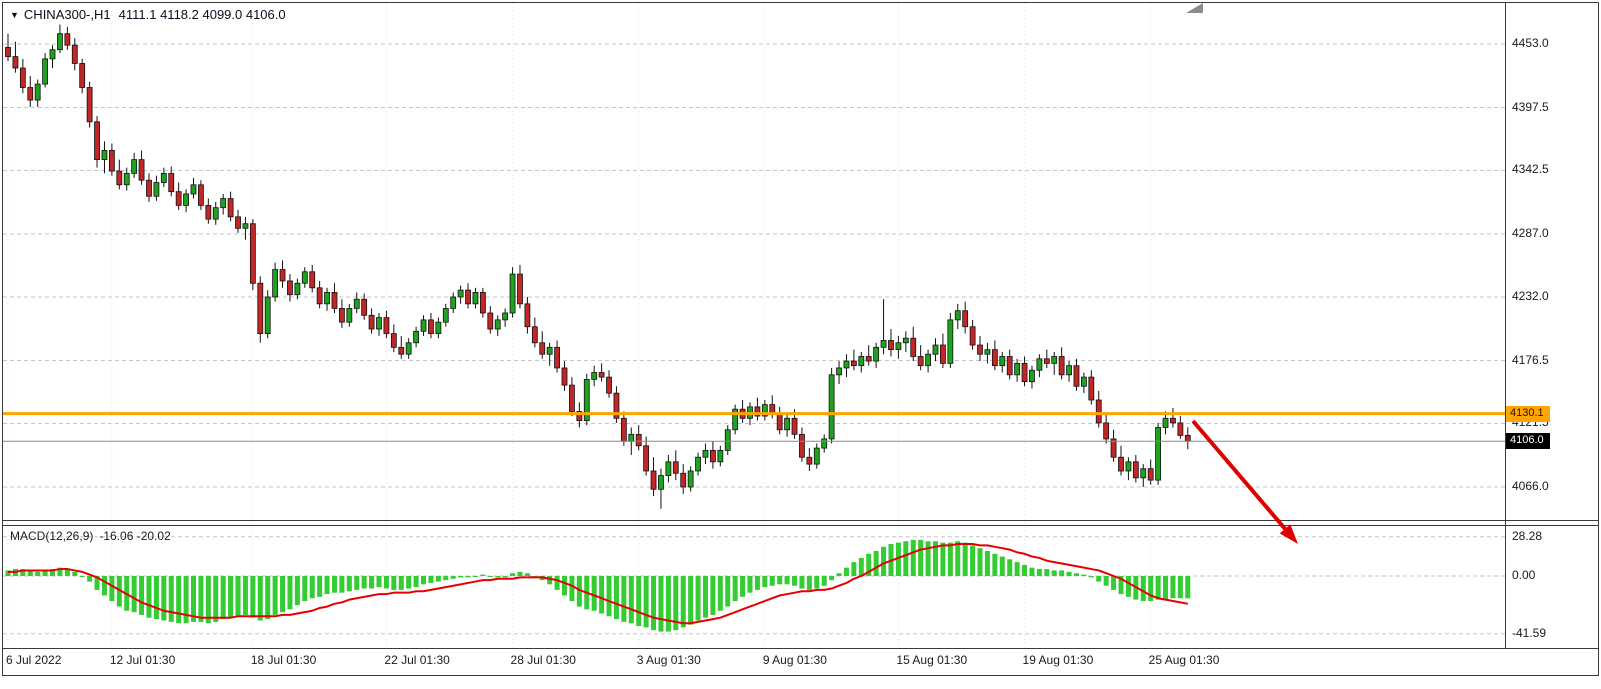 This screenshot has height=689, width=1601. Describe the element at coordinates (1529, 632) in the screenshot. I see `macd-axis-label: -41.59` at that location.